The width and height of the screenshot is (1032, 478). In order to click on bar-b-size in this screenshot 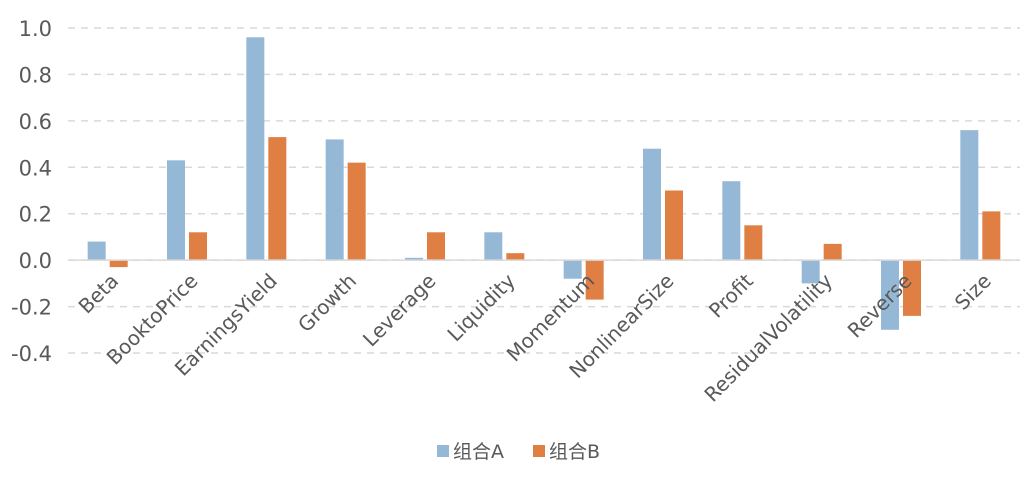, I will do `click(991, 236)`.